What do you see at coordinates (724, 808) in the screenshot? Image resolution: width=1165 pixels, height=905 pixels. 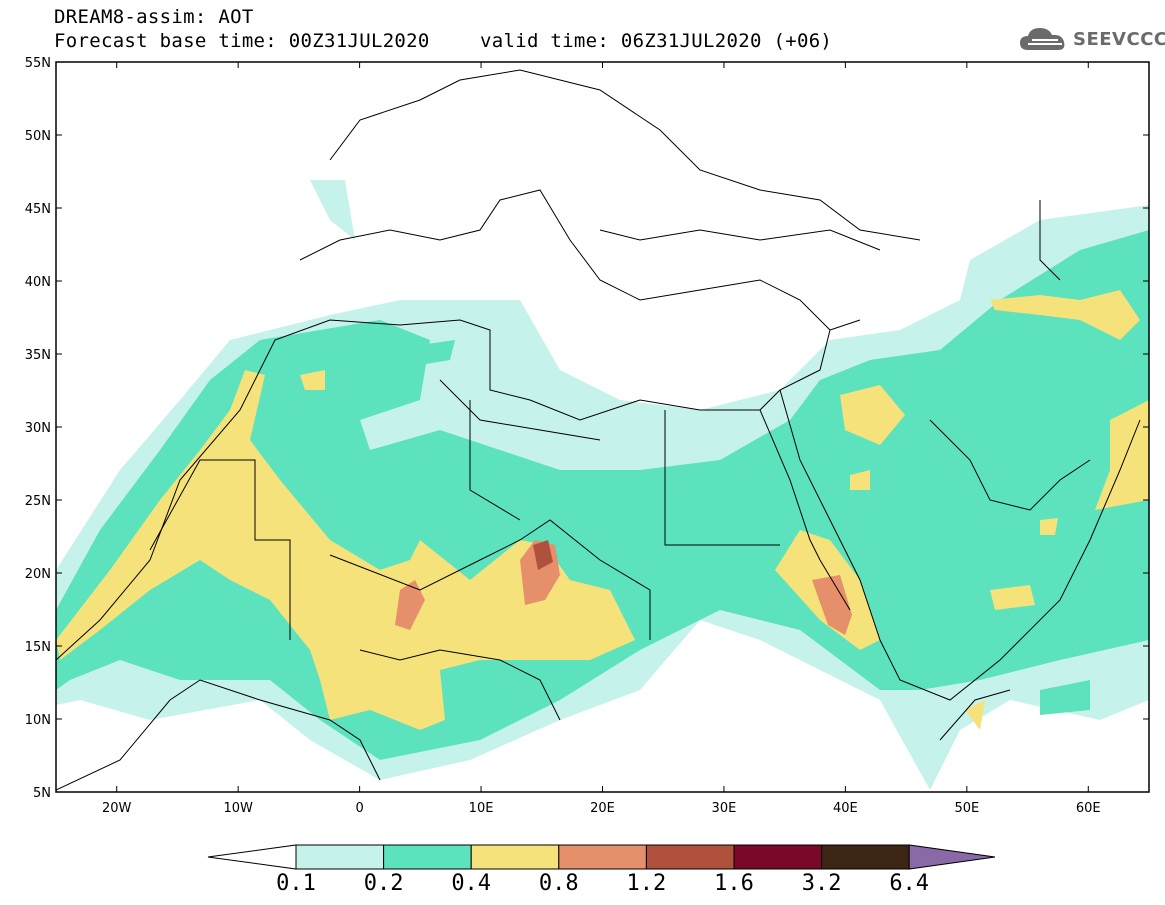 I see `lon-tick-label: 30E` at bounding box center [724, 808].